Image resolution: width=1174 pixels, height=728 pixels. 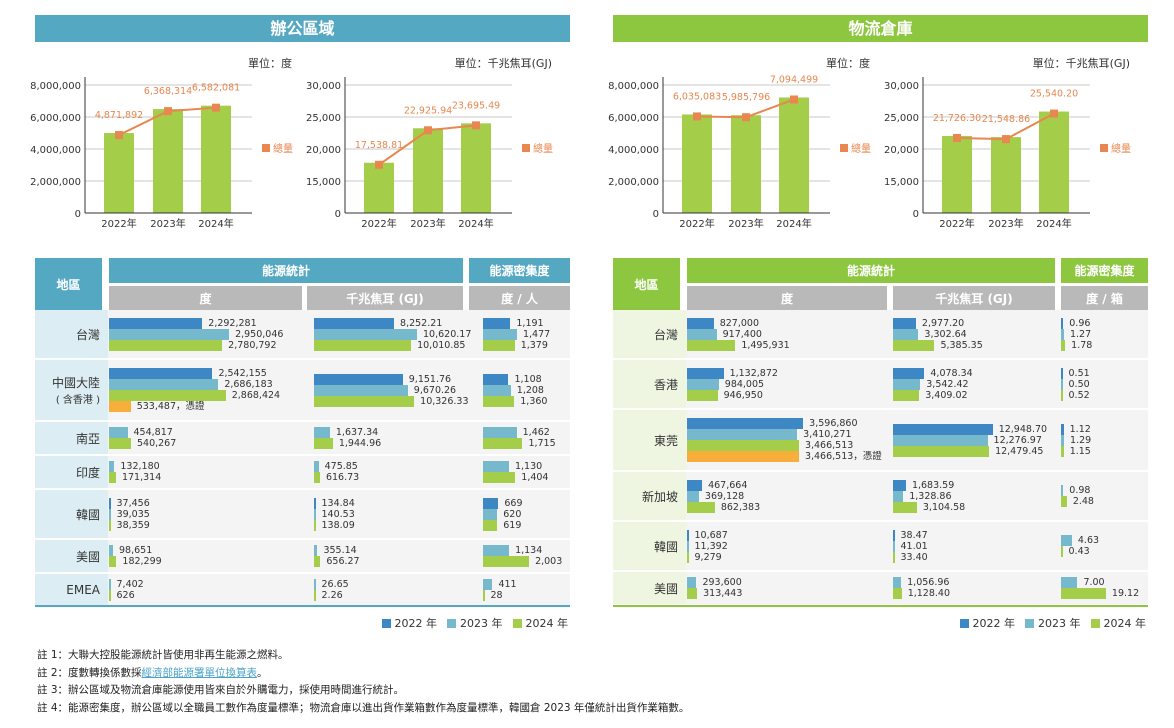 I want to click on region-name: 台灣, so click(x=665, y=334).